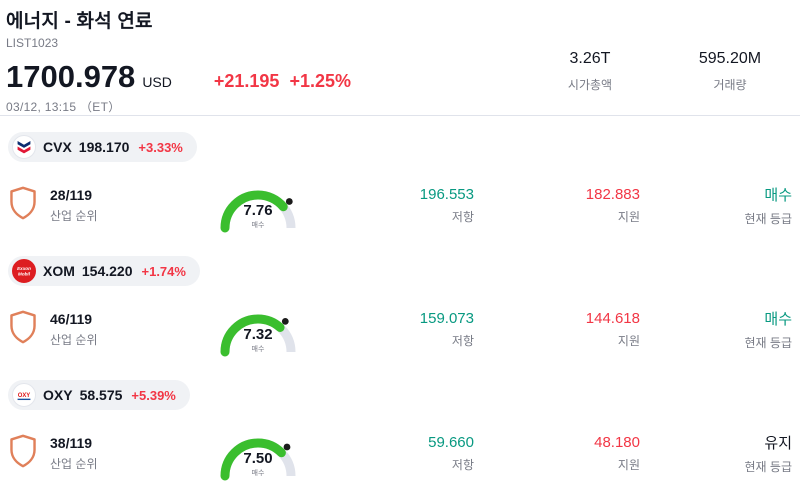 Image resolution: width=800 pixels, height=488 pixels. Describe the element at coordinates (24, 147) in the screenshot. I see `chevron-logo-icon` at that location.